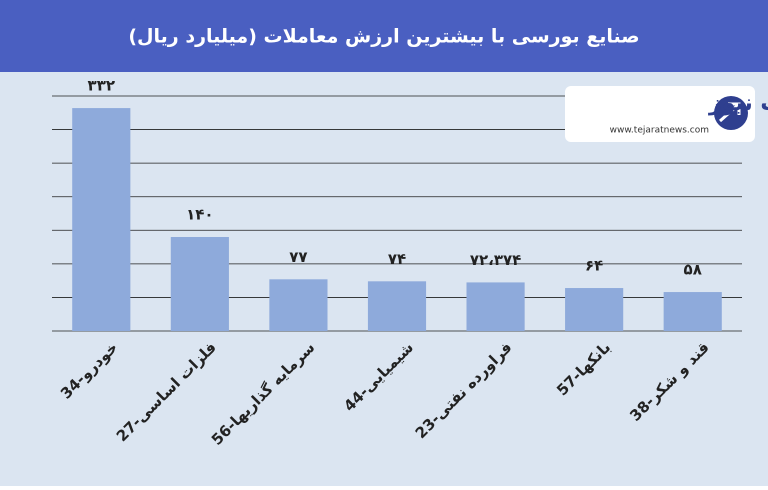 The width and height of the screenshot is (768, 490). I want to click on logo-box, so click(660, 114).